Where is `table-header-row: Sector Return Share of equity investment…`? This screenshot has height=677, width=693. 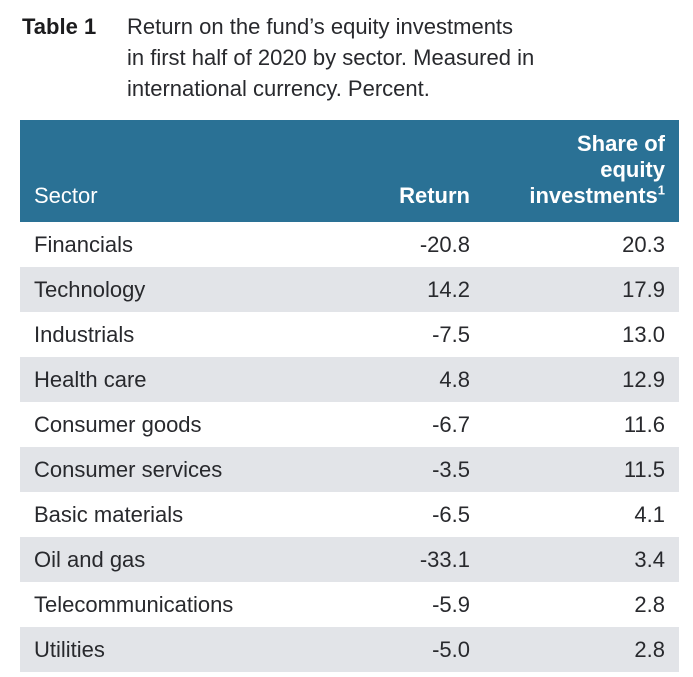
table-header-row: Sector Return Share of equity investment… is located at coordinates (349, 171).